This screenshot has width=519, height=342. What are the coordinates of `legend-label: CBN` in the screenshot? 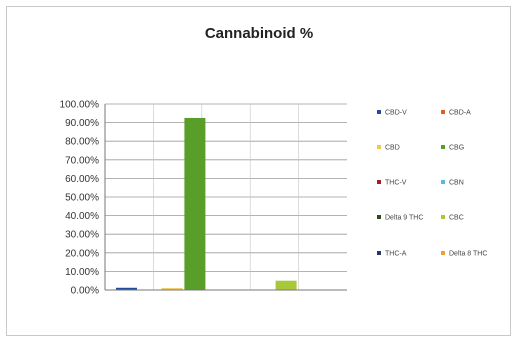 It's located at (456, 183).